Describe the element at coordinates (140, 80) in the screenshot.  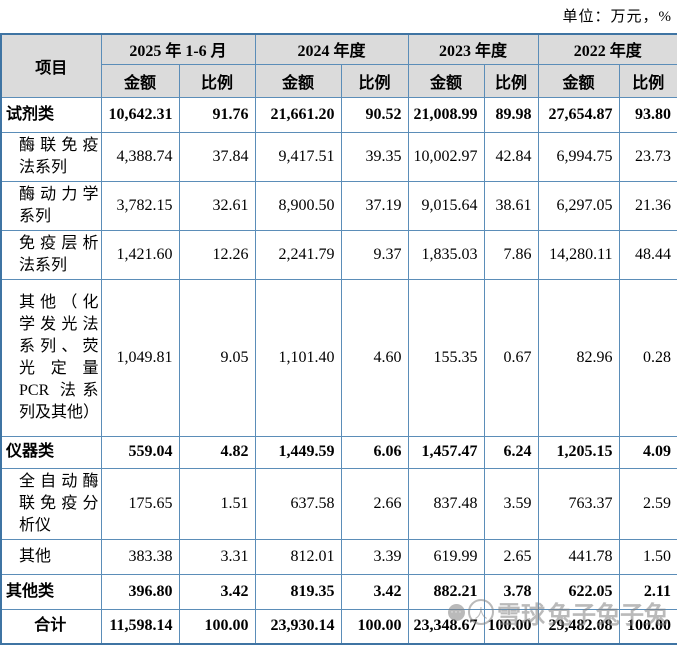
I see `subheader-amount-2025h1: 金额` at that location.